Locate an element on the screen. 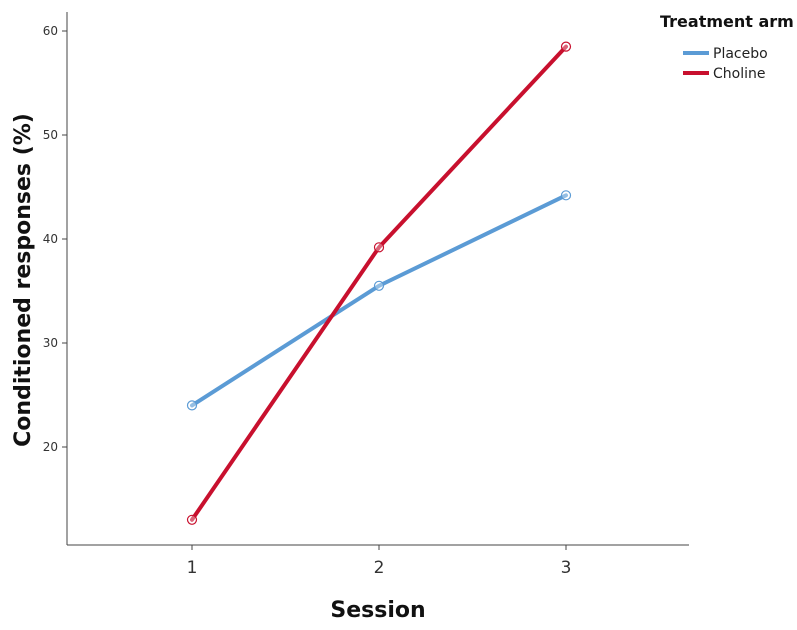  y-axis-title: Conditioned responses (%) is located at coordinates (23, 280).